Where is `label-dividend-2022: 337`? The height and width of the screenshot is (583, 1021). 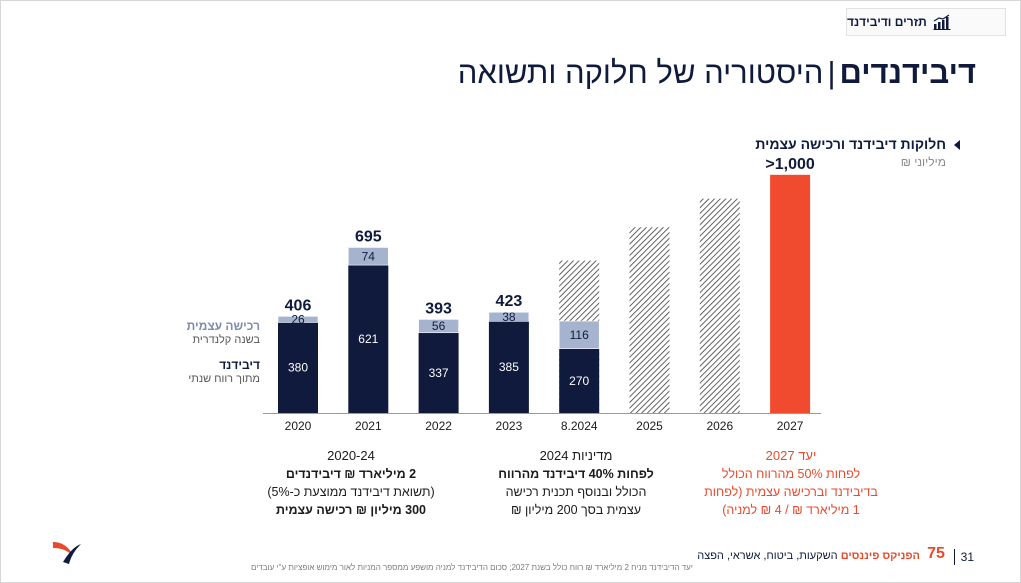 label-dividend-2022: 337 is located at coordinates (439, 373).